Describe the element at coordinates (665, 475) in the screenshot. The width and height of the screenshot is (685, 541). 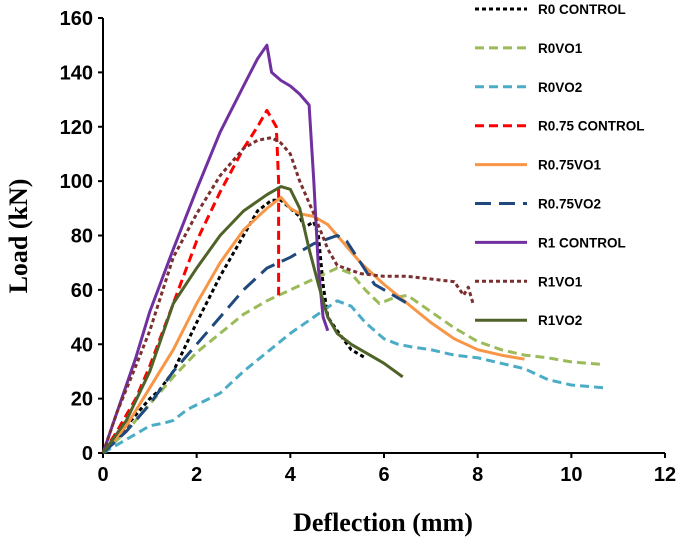
I see `x-tick-label: 12` at that location.